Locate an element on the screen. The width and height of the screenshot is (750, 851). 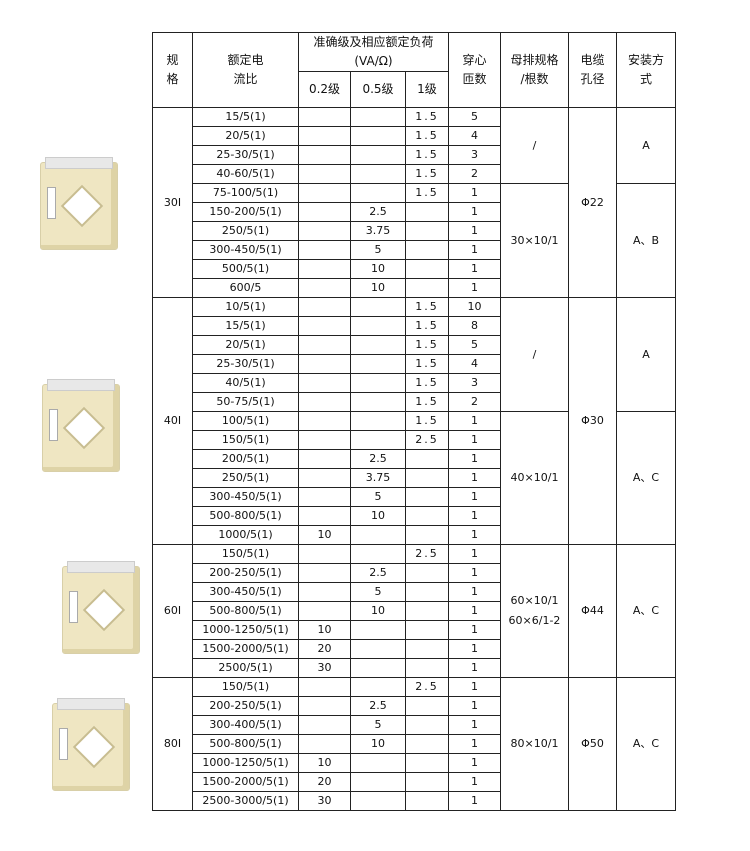
turns-cell: 5 is located at coordinates (474, 345).